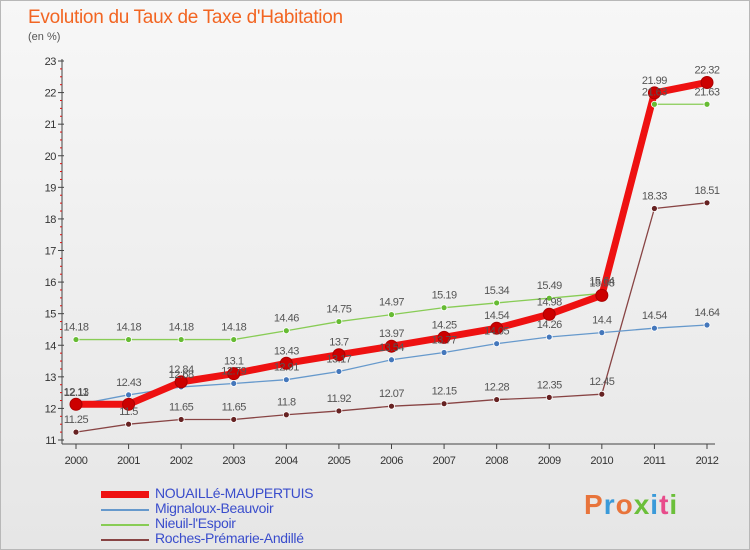 The height and width of the screenshot is (550, 750). I want to click on data-label: 14.97, so click(391, 303).